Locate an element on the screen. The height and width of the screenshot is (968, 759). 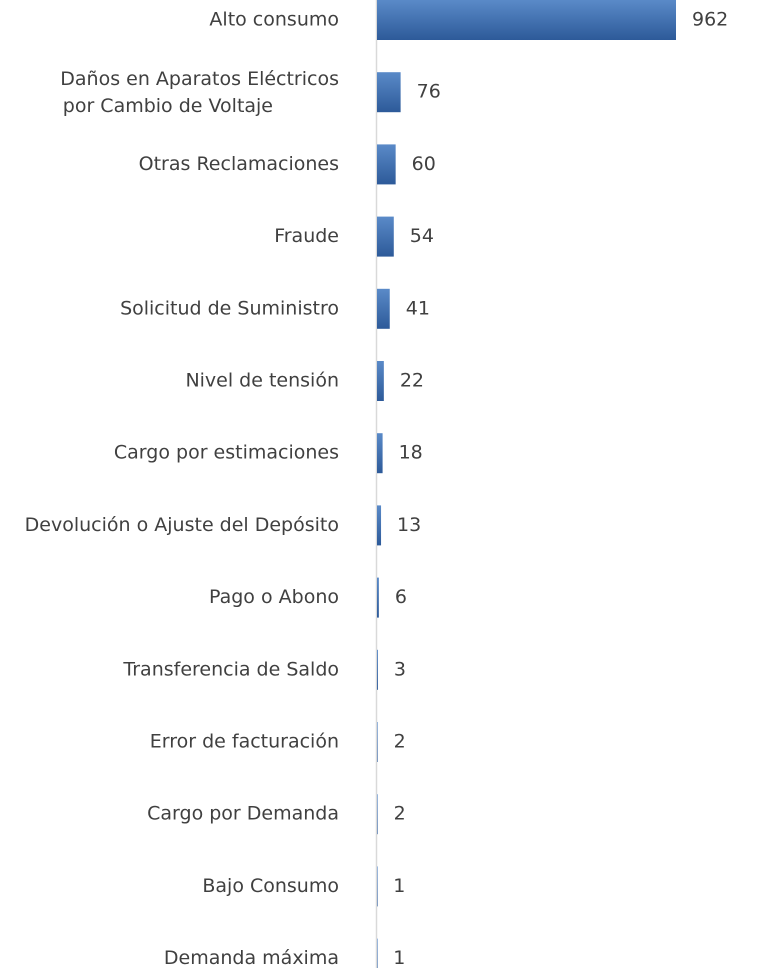
value-label: 54 is located at coordinates (422, 236).